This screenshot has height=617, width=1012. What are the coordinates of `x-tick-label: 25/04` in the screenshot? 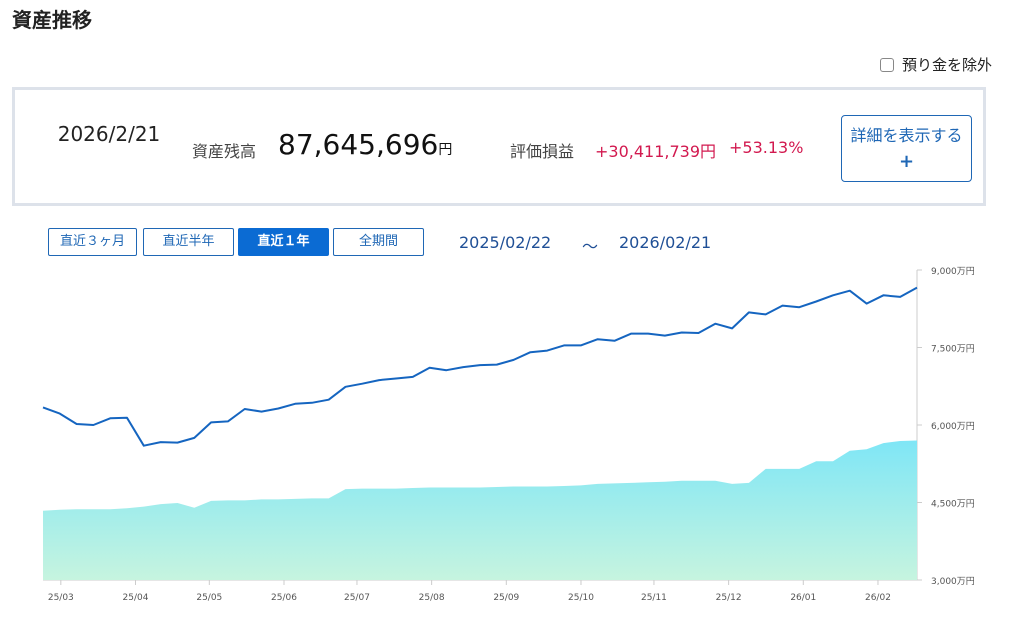 It's located at (136, 598).